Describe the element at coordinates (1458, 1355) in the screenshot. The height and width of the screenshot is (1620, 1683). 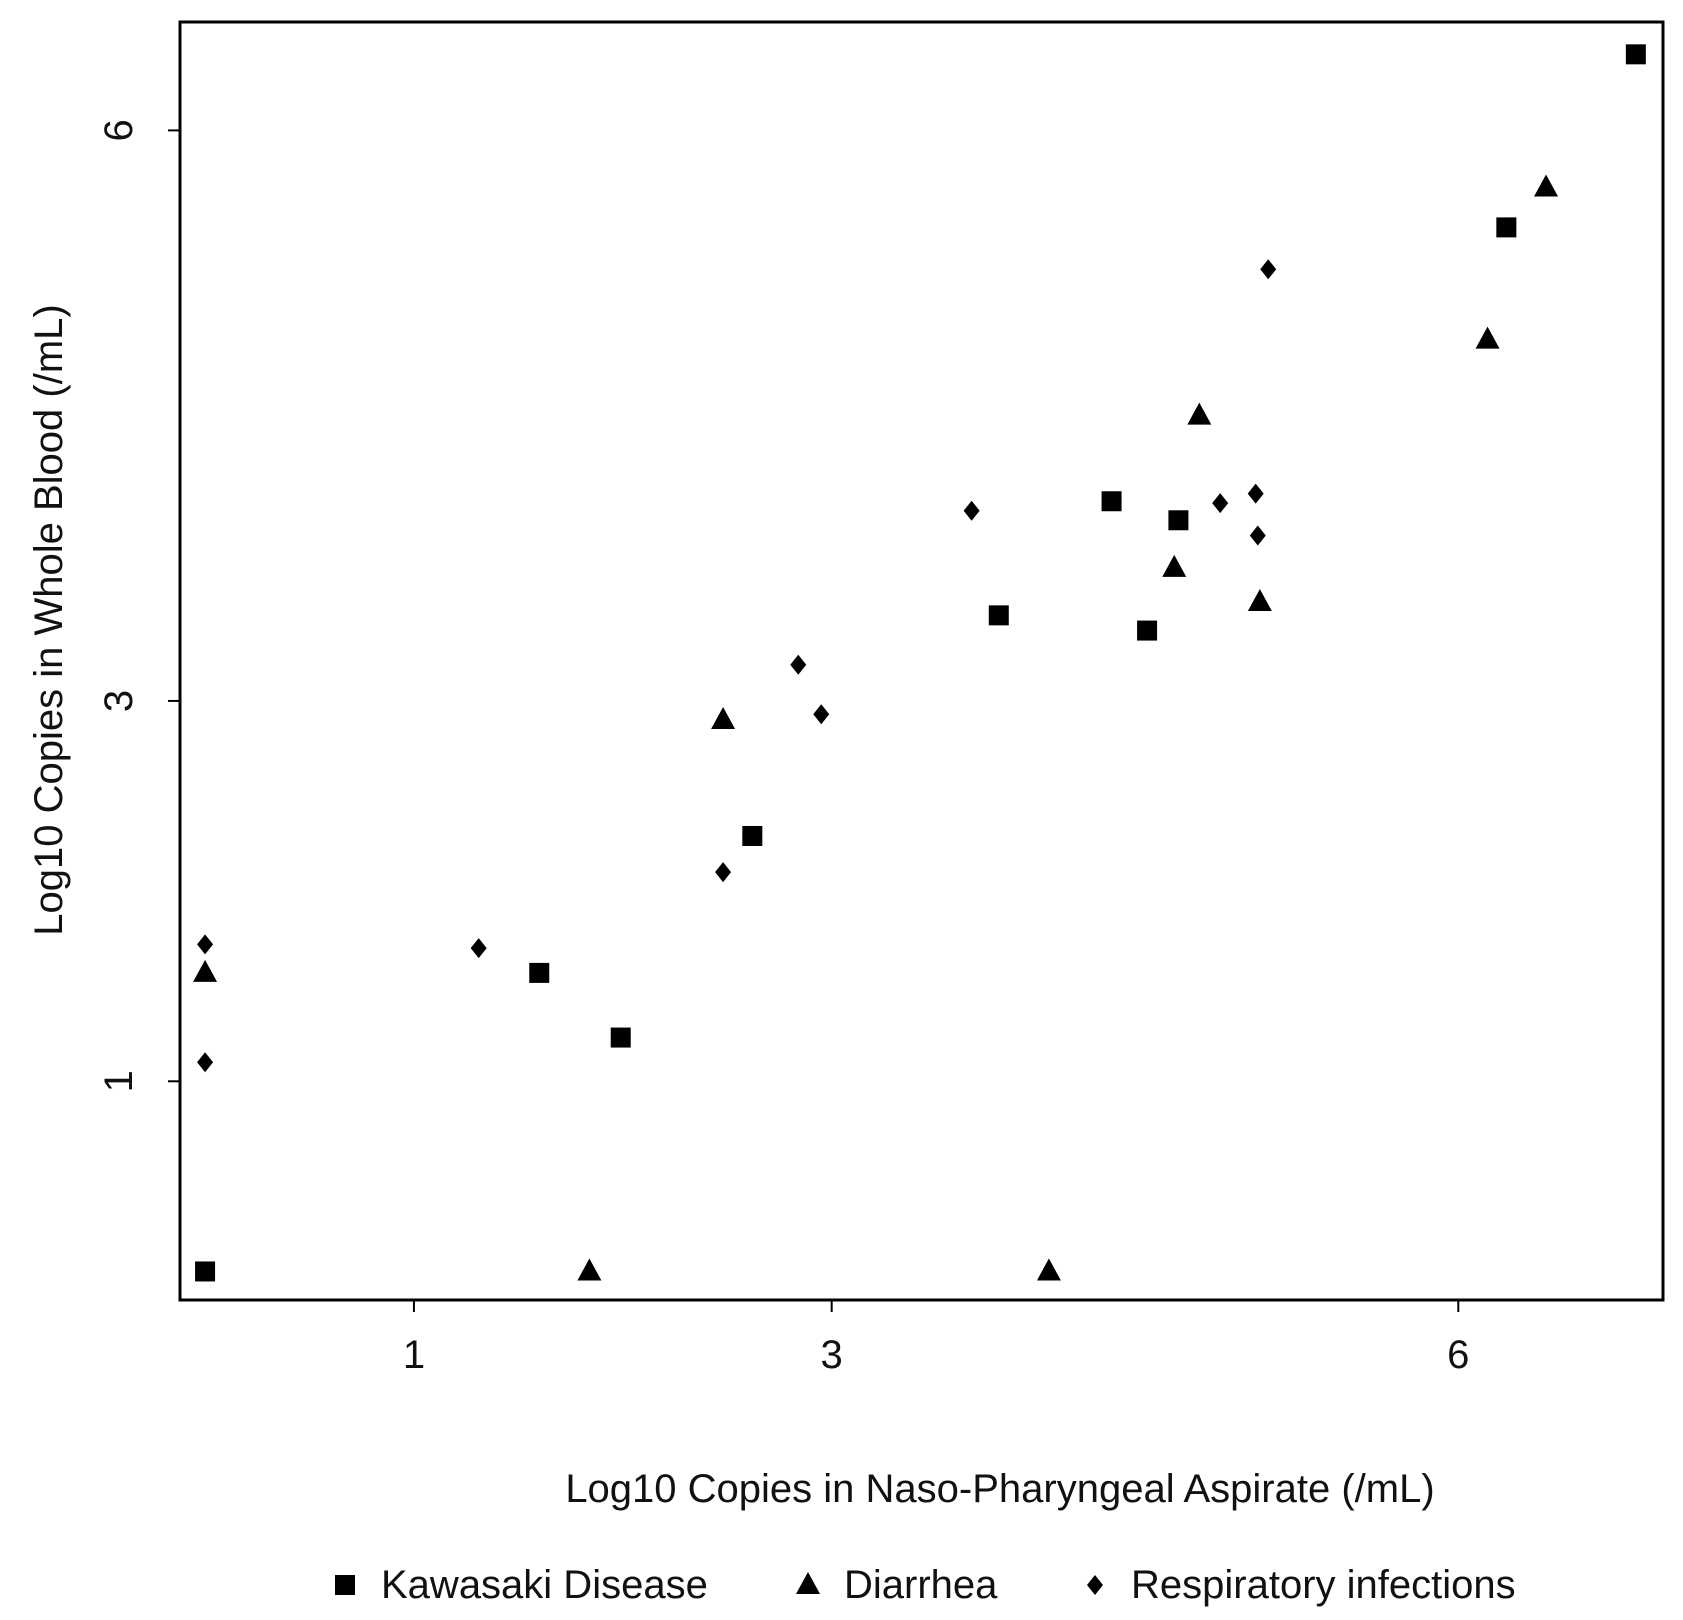
I see `x-tick-label: 6` at that location.